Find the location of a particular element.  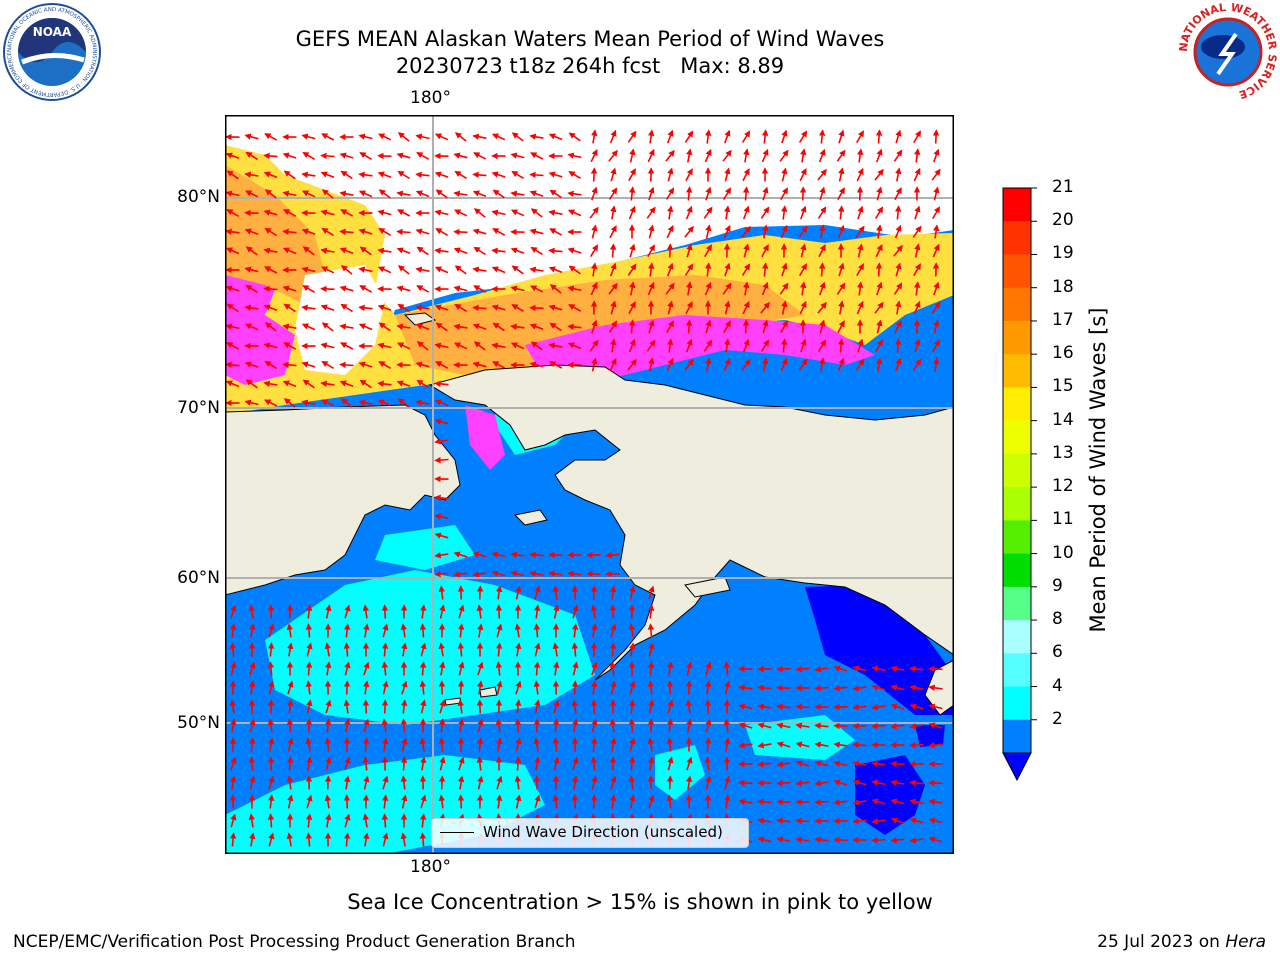

legend-line-symbol is located at coordinates (457, 832).